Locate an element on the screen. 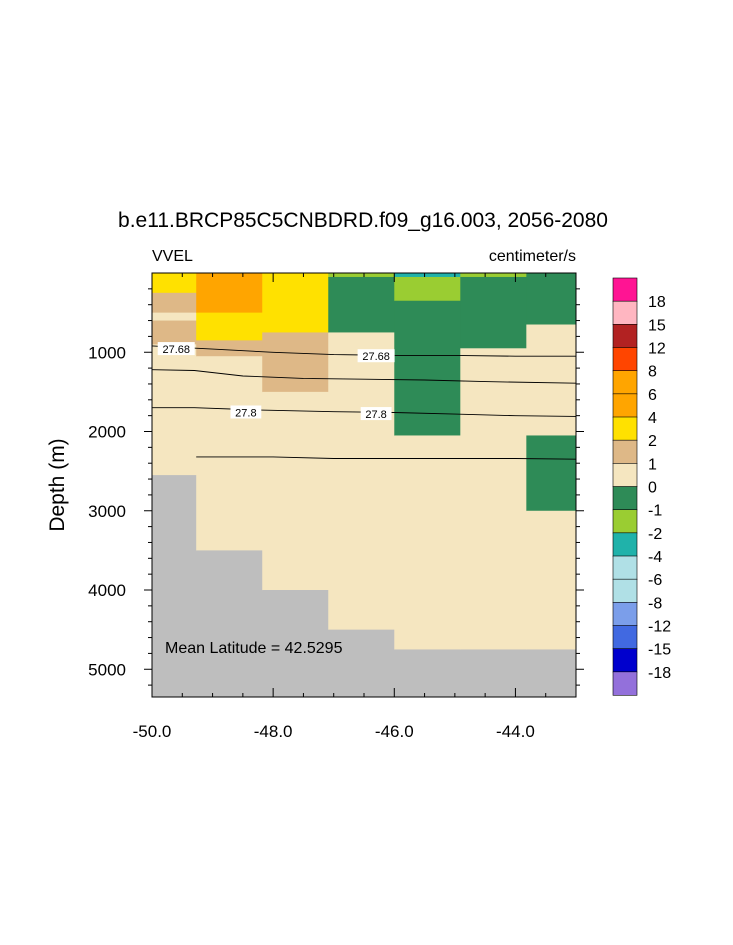 This screenshot has width=733, height=945. contour-label-3: 27.8 is located at coordinates (375, 415).